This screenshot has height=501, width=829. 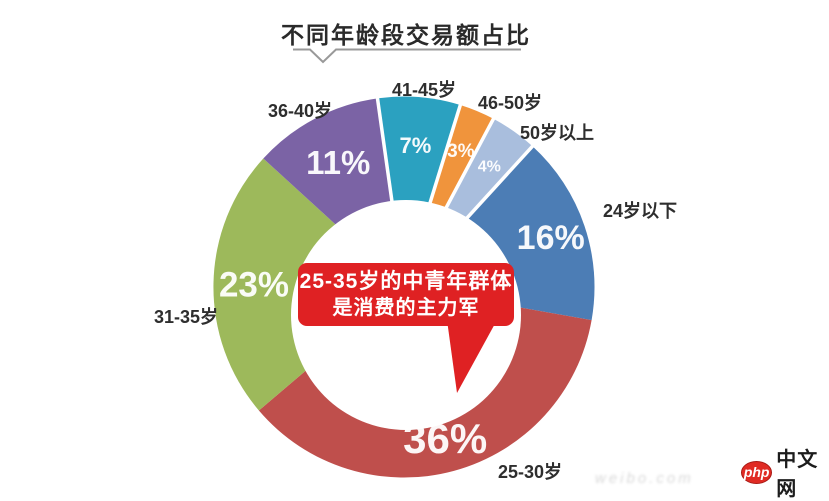 I want to click on callout-bubble: 25-35岁的中青年群体 是消费的主力军, so click(x=406, y=294).